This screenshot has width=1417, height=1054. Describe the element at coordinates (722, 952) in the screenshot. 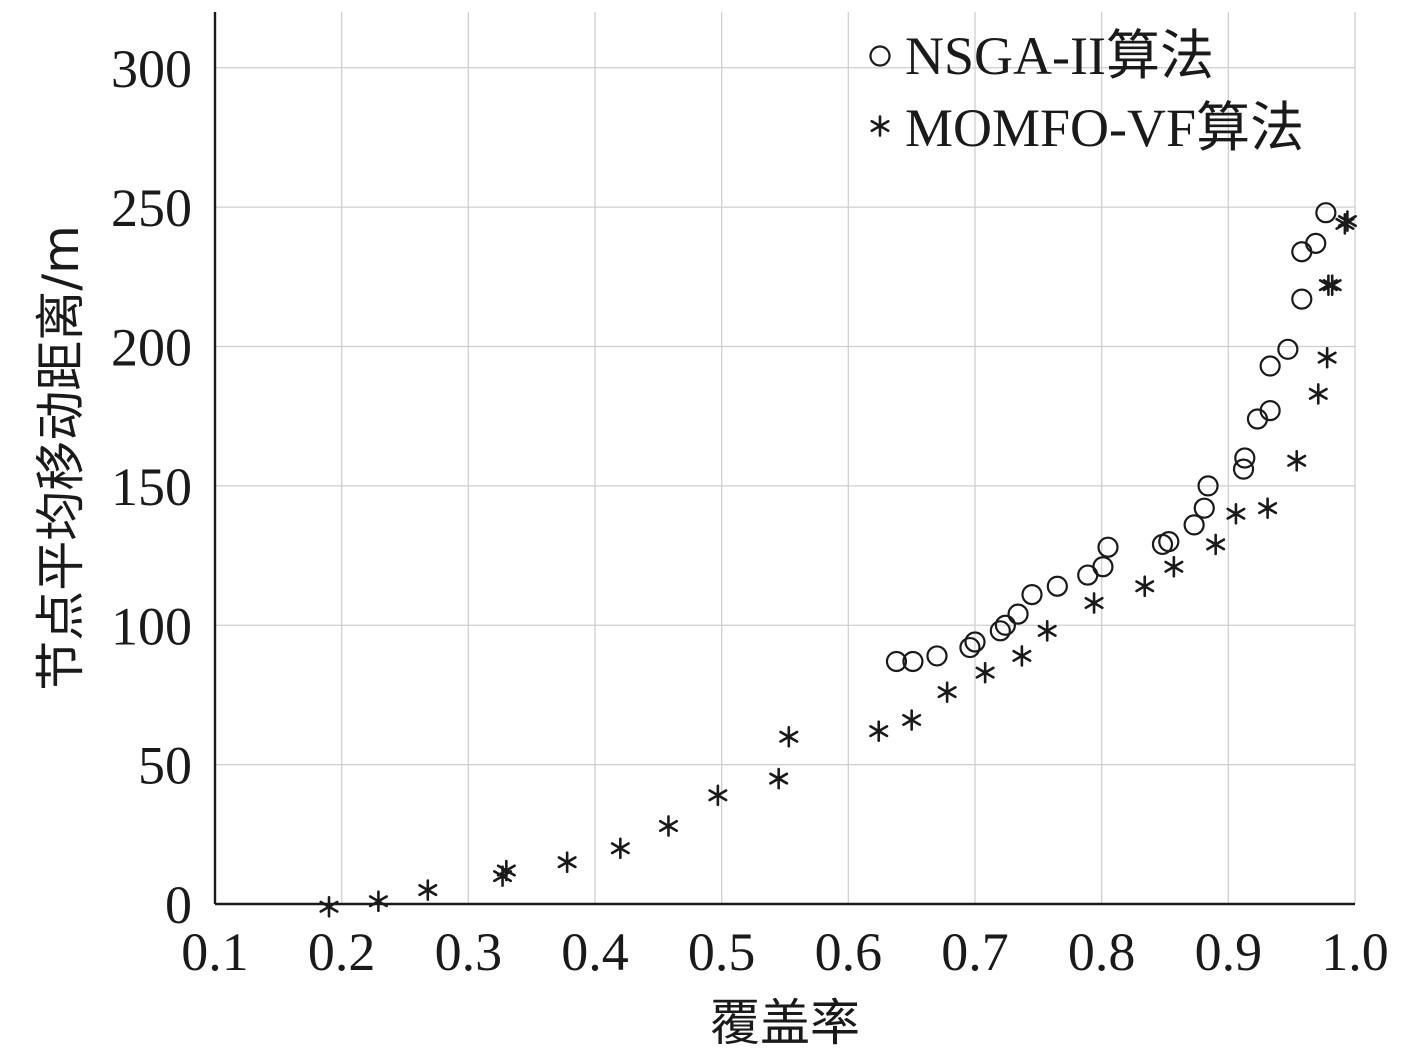

I see `x-tick-label: 0.5` at that location.